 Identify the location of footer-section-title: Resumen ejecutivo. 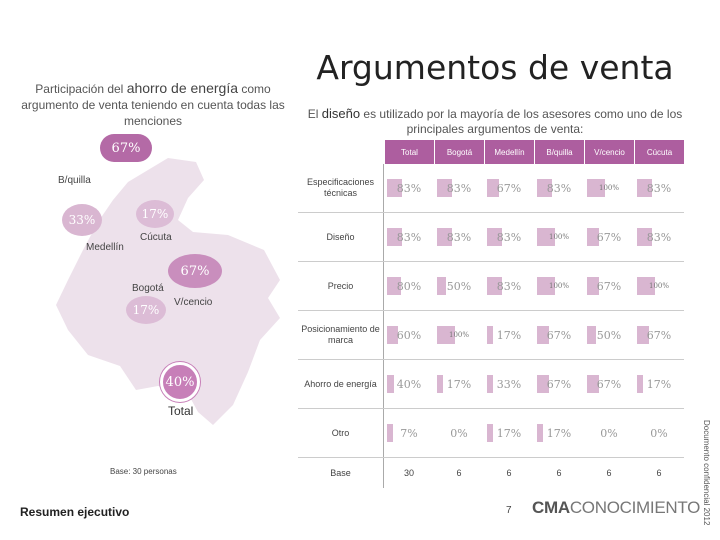
(75, 512).